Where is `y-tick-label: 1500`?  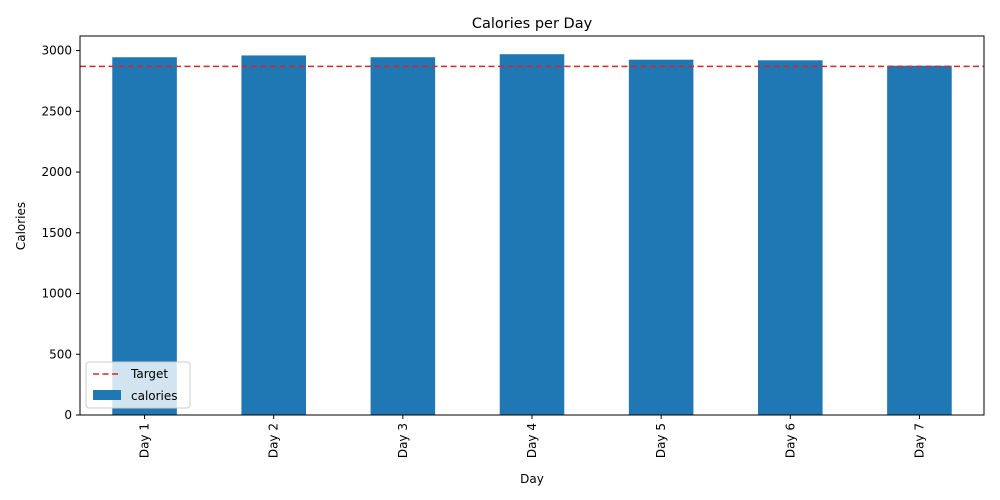 y-tick-label: 1500 is located at coordinates (56, 233).